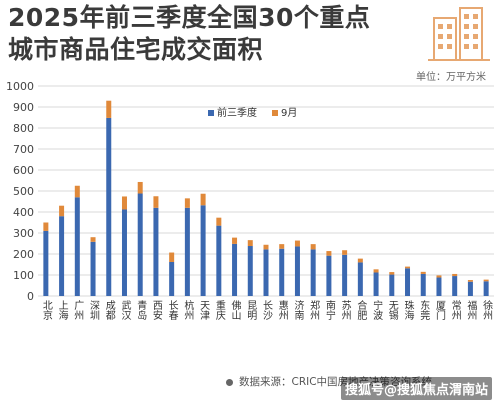 This screenshot has height=410, width=500. I want to click on x-tick-label: 西安, so click(156, 310).